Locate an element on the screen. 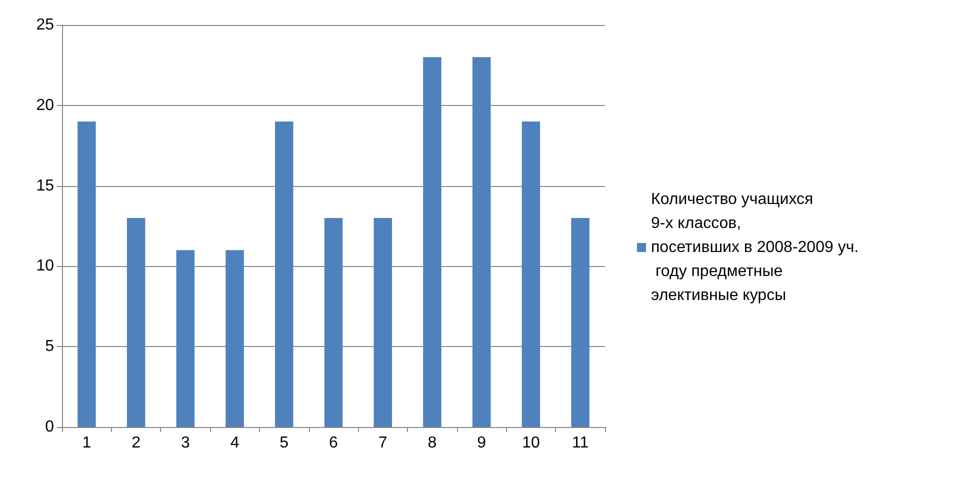 This screenshot has height=495, width=967. y-tick-label: 0 is located at coordinates (49, 427).